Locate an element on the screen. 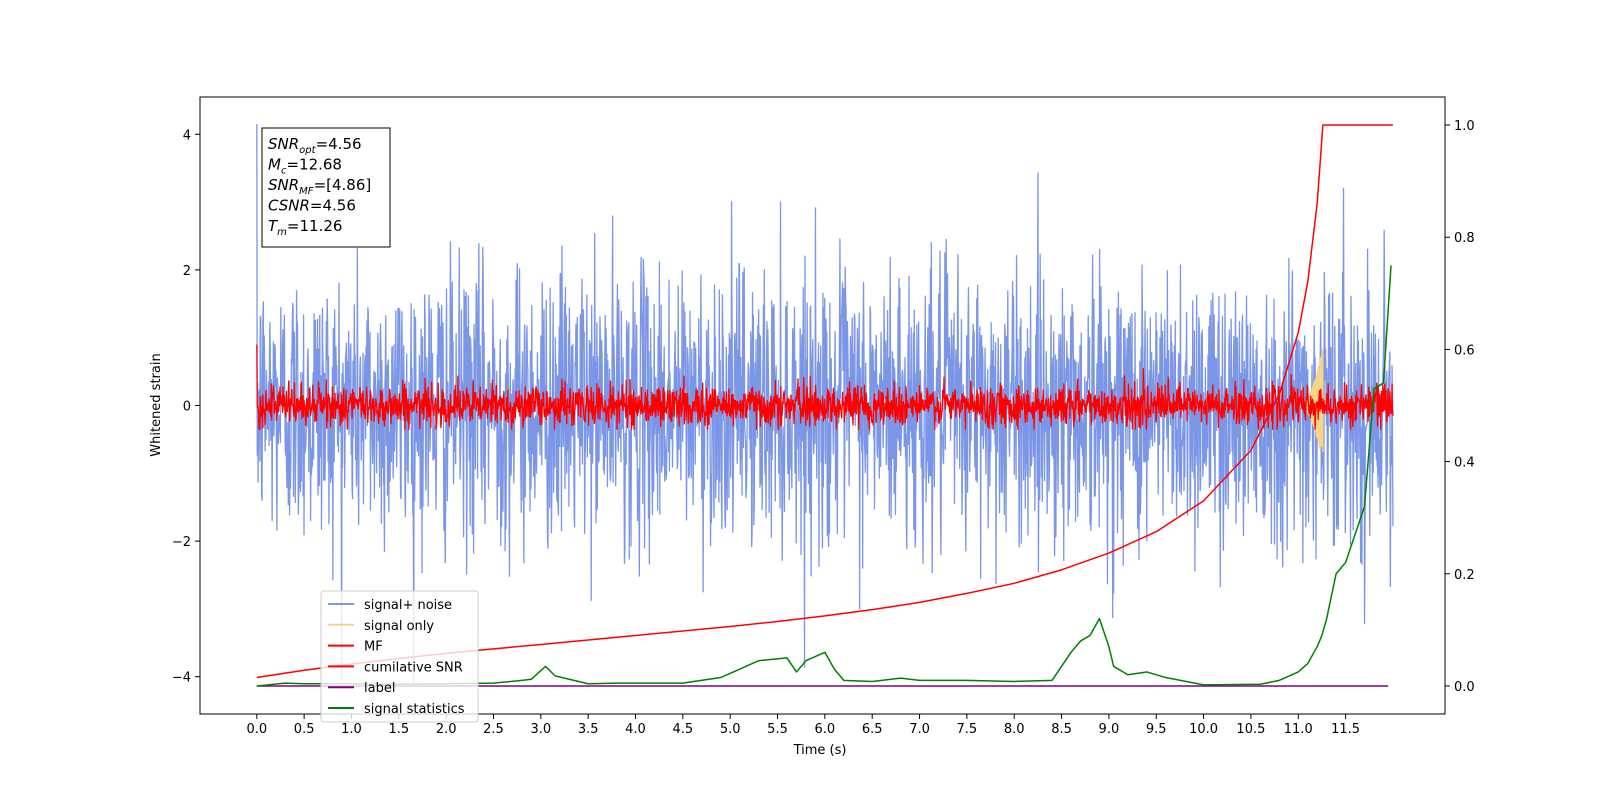 Image resolution: width=1600 pixels, height=800 pixels. legend-label-signal-statistics: signal statistics is located at coordinates (414, 709).